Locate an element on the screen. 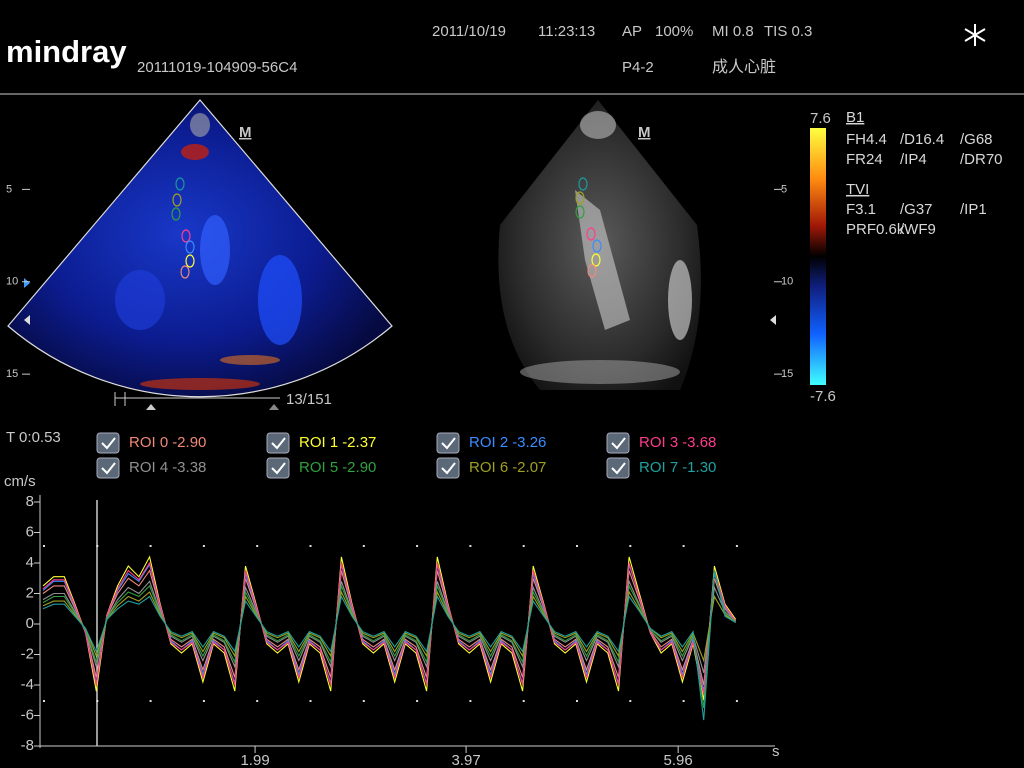 This screenshot has height=768, width=1024. legend-name: ROI 7 is located at coordinates (658, 467).